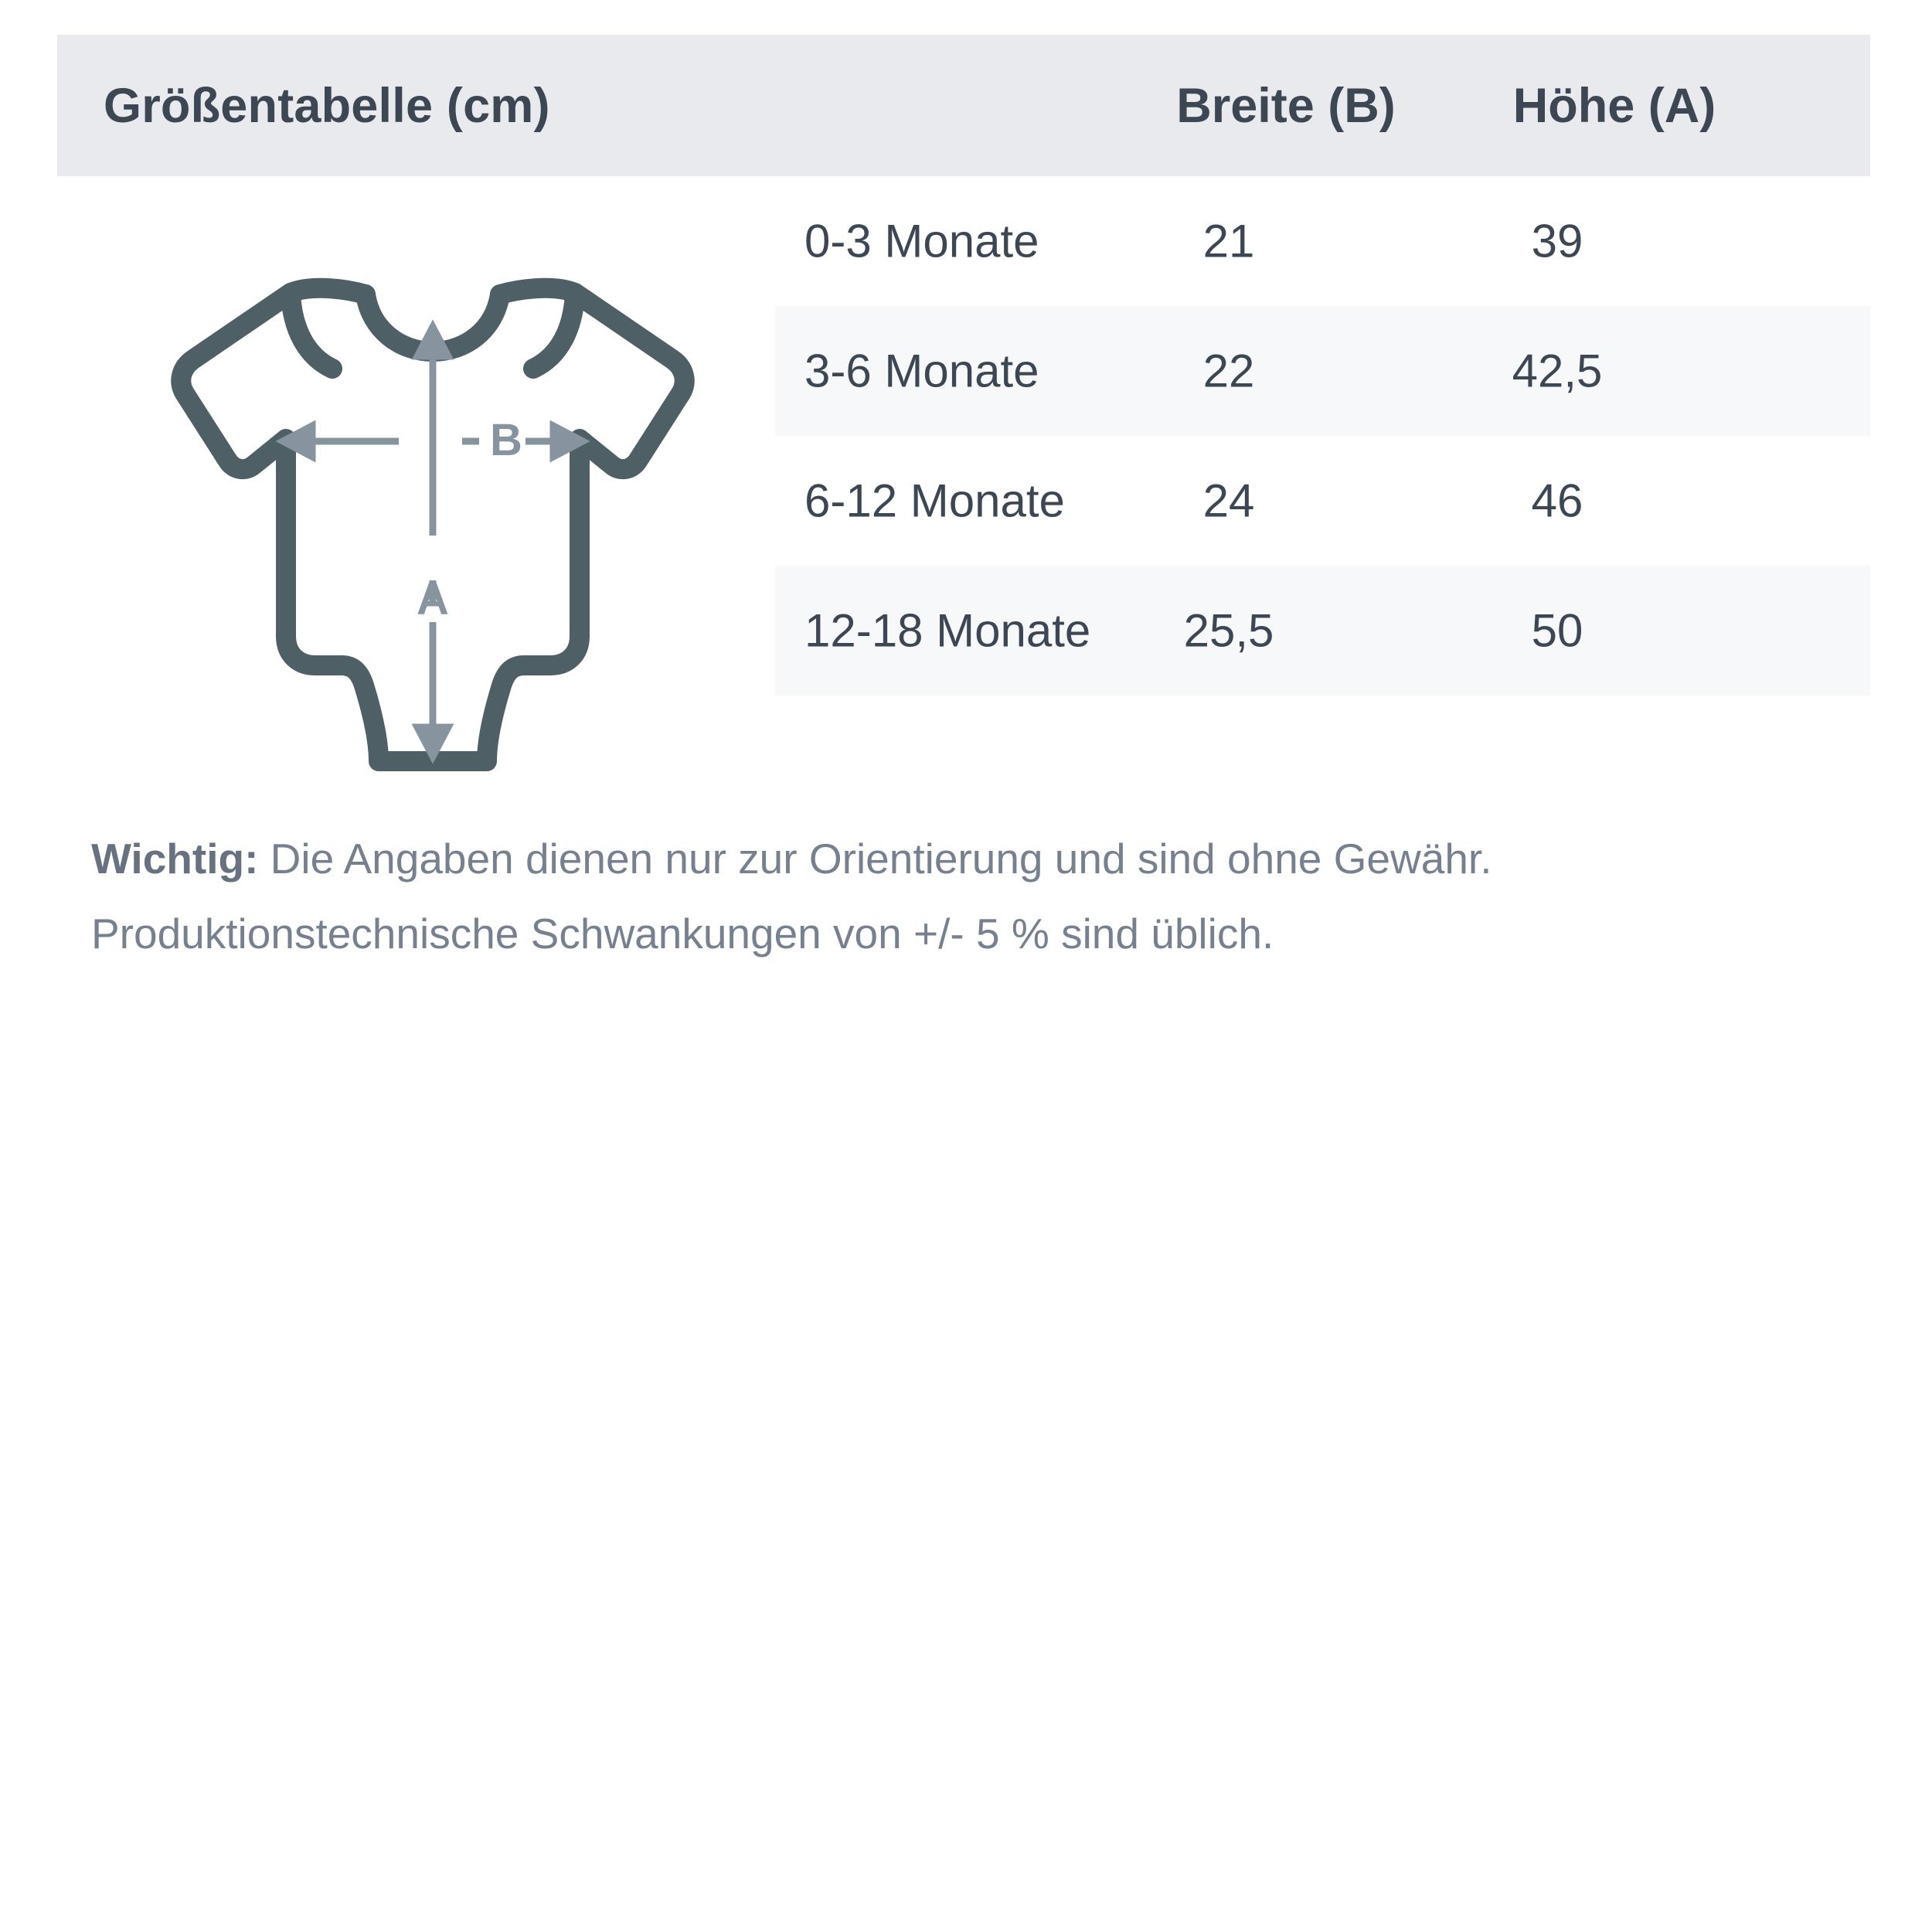  Describe the element at coordinates (935, 500) in the screenshot. I see `cell-size: 6-12 Monate` at that location.